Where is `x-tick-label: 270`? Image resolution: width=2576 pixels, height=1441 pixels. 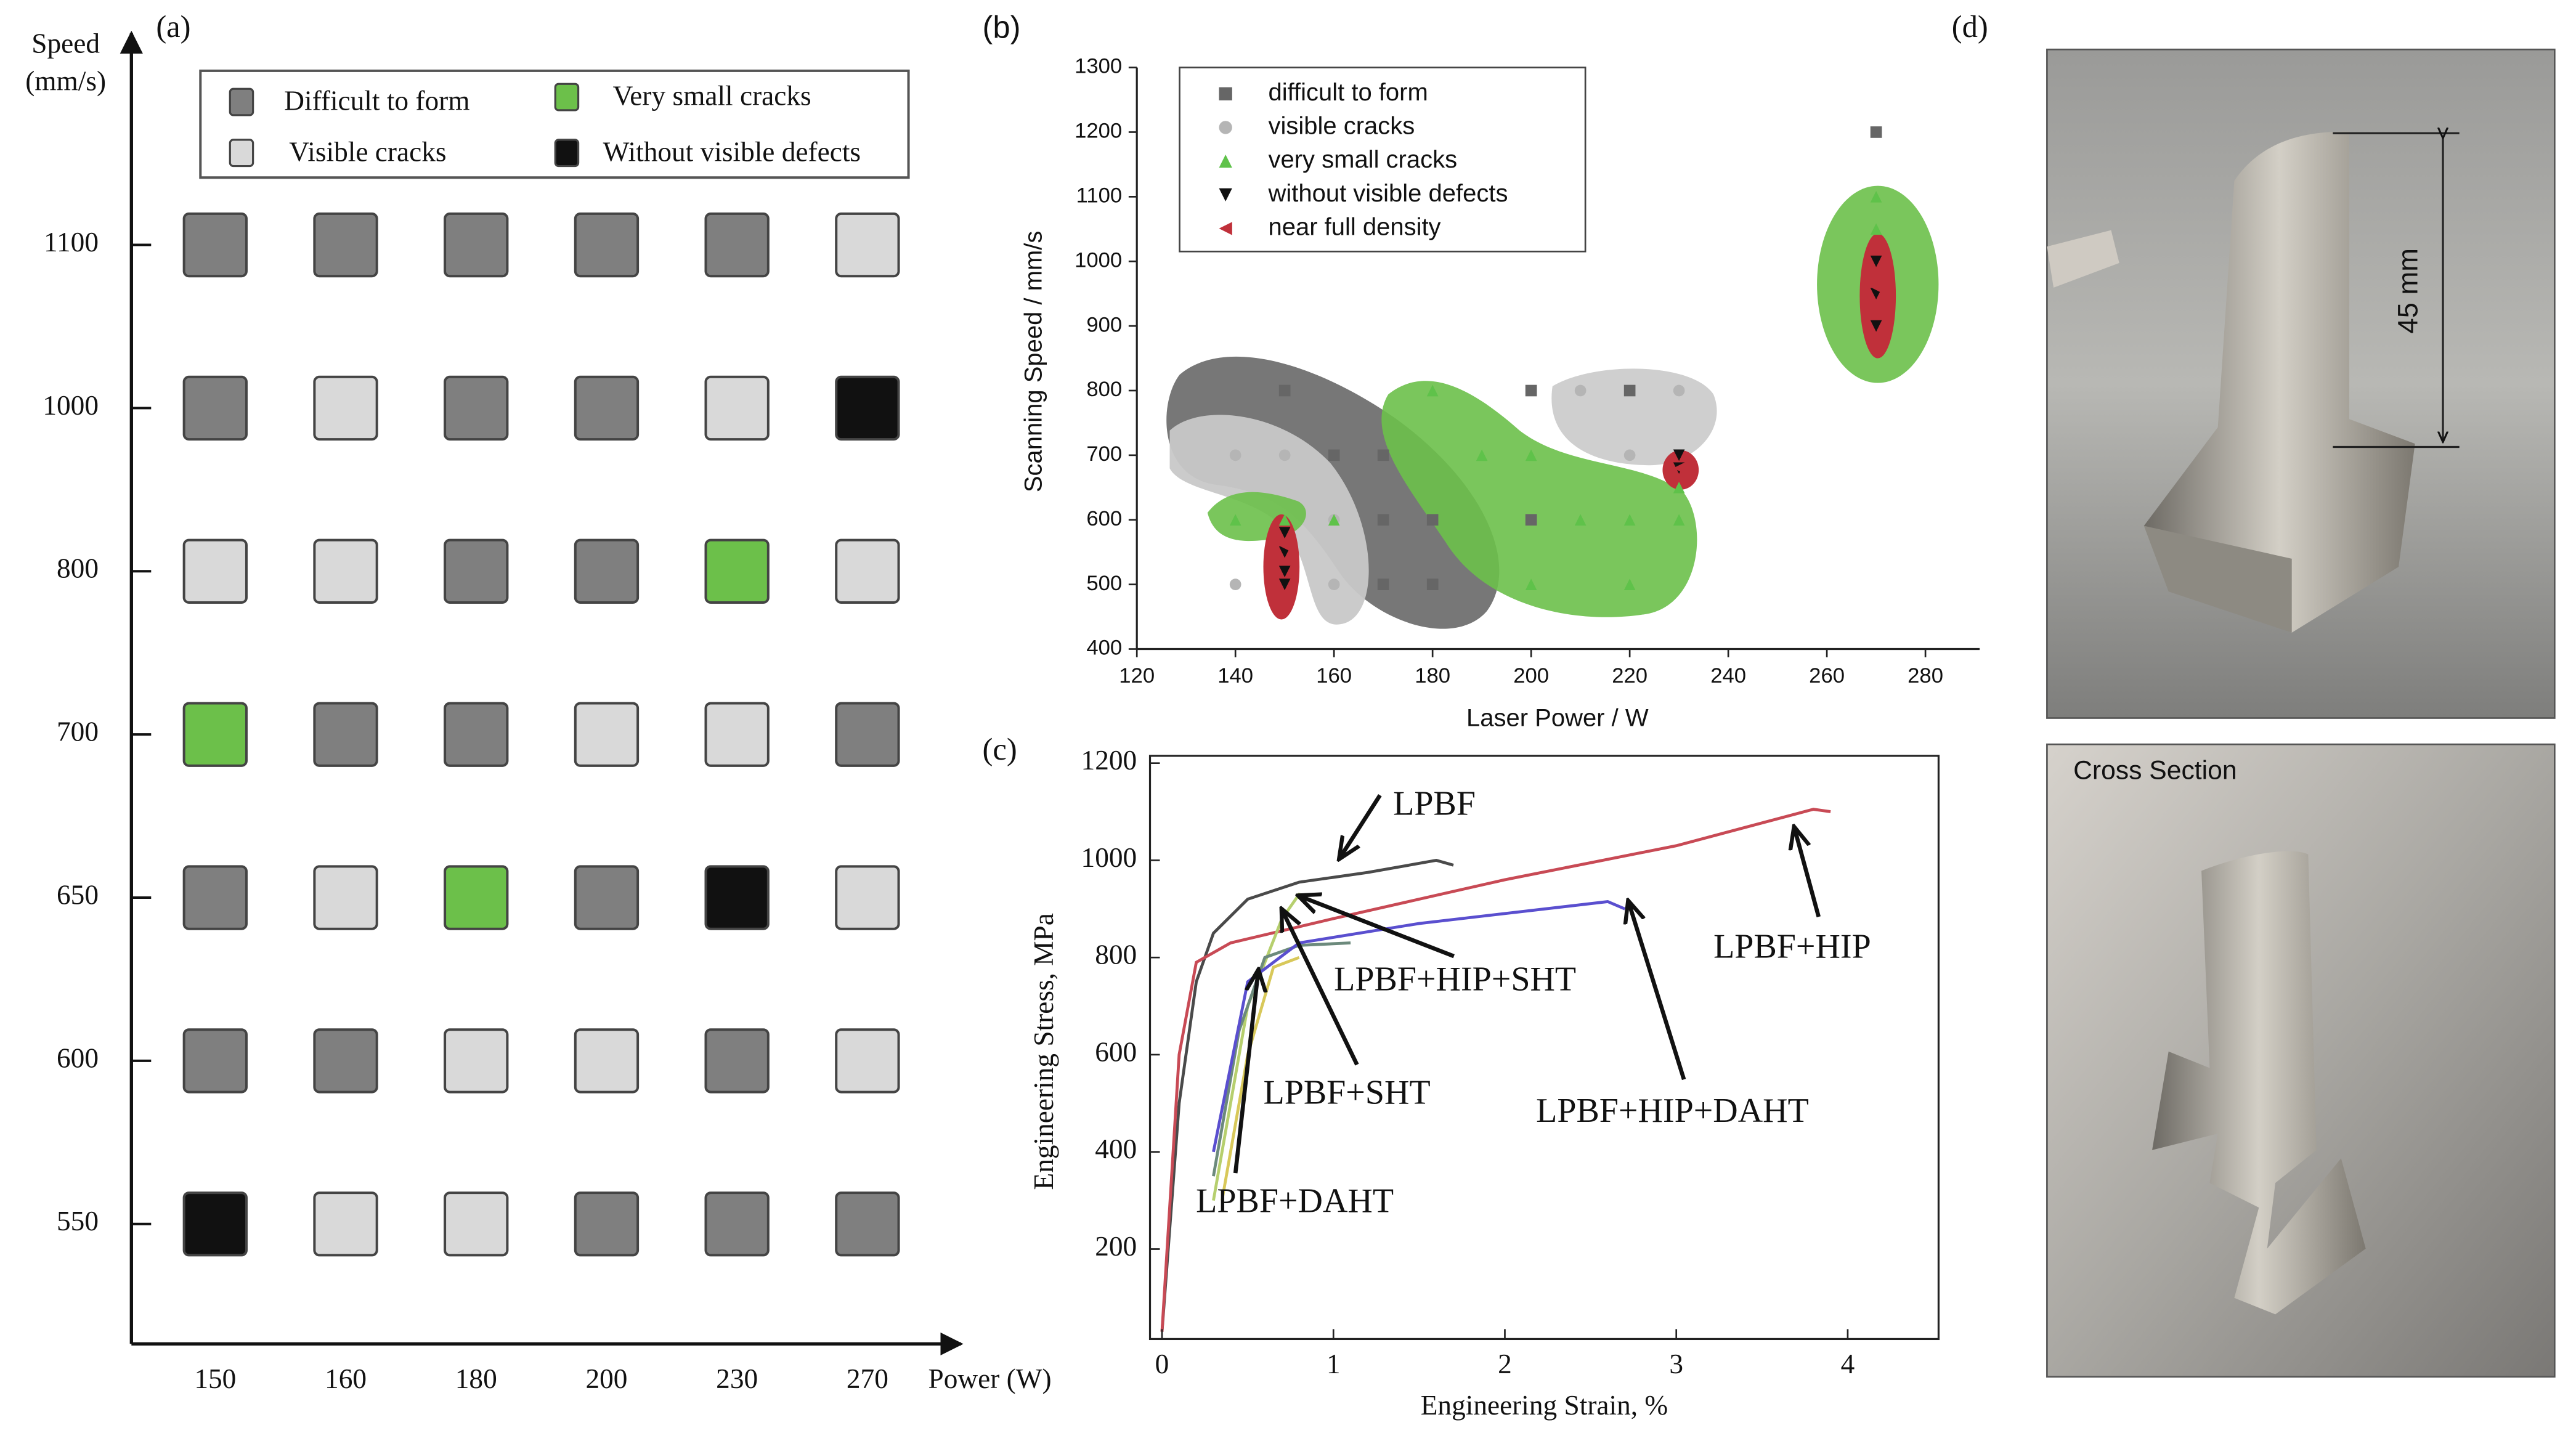 x-tick-label: 270 is located at coordinates (867, 1379).